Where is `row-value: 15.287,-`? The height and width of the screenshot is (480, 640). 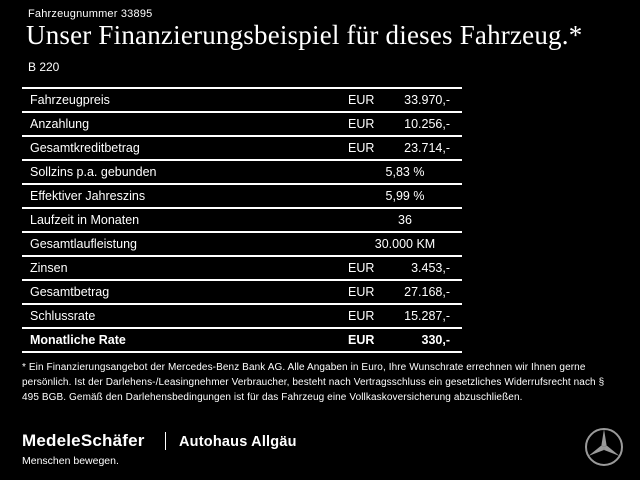 row-value: 15.287,- is located at coordinates (427, 316).